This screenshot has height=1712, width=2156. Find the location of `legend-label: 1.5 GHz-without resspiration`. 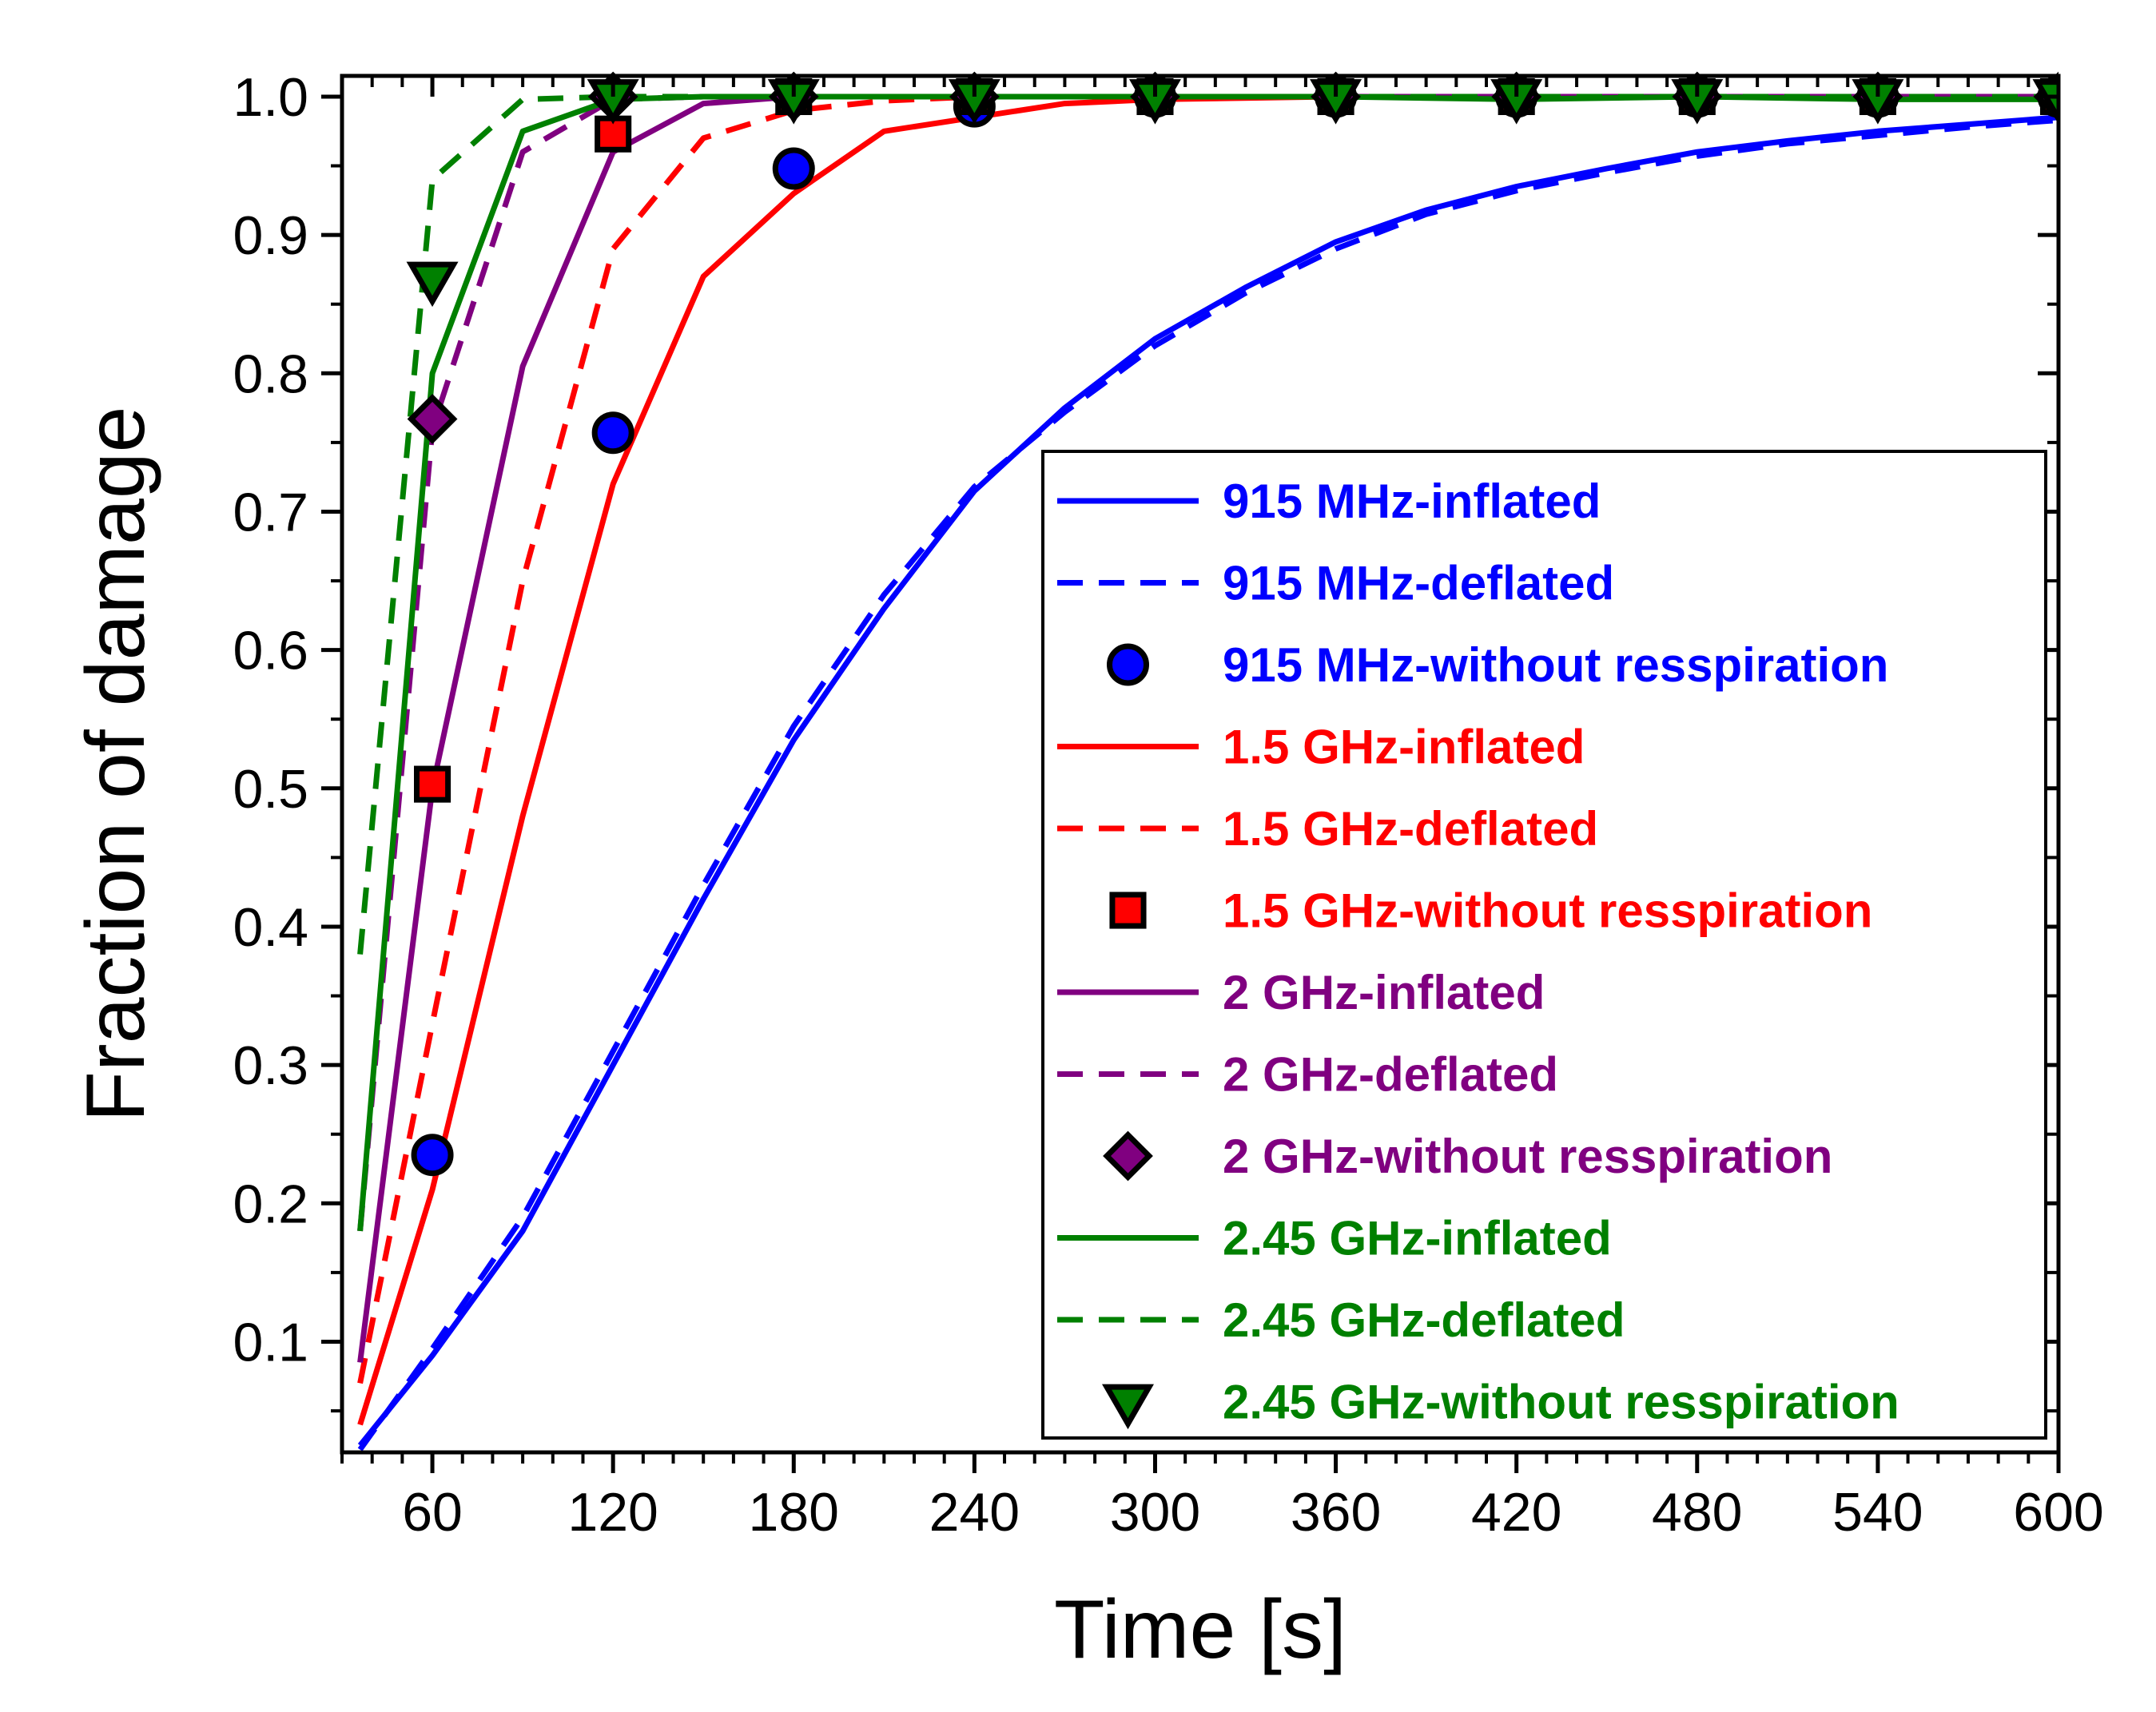

legend-label: 1.5 GHz-without resspiration is located at coordinates (1547, 911).